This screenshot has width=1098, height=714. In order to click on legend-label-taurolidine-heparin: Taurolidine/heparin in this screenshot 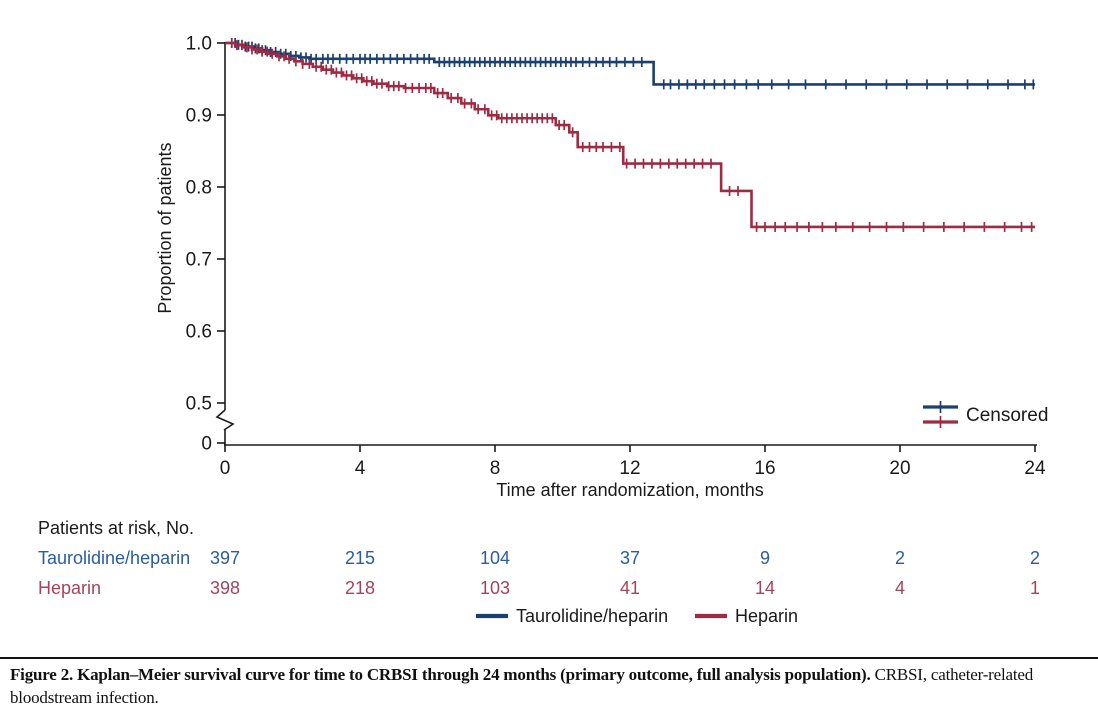, I will do `click(592, 616)`.